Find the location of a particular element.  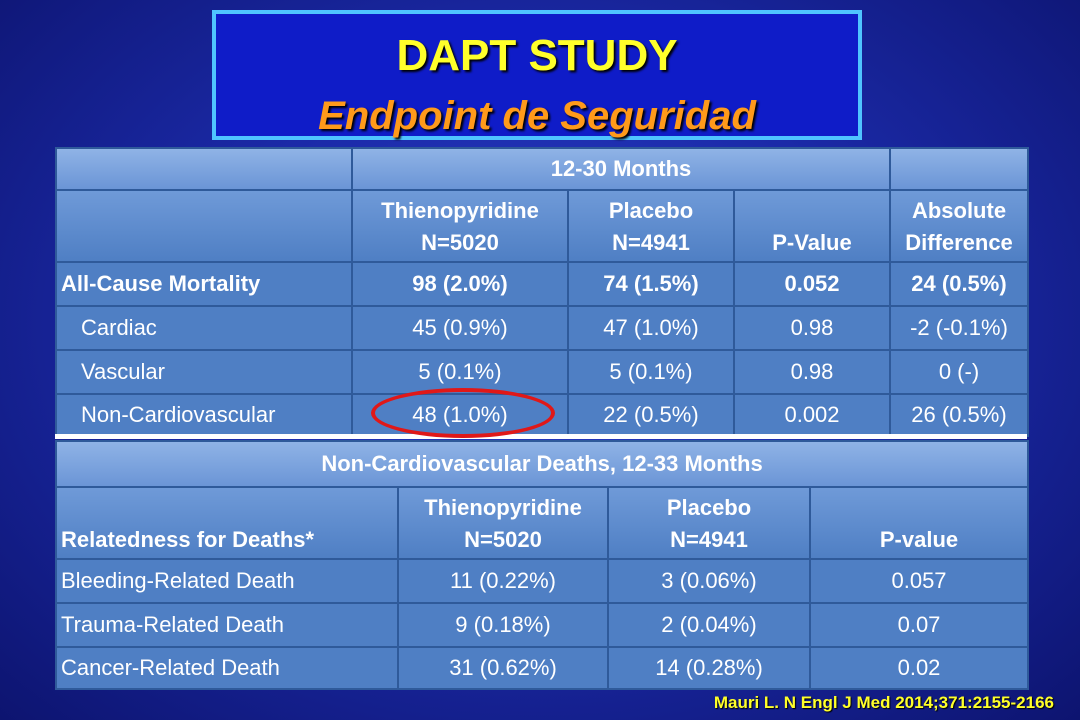

slide-title: DAPT STUDY is located at coordinates (537, 55).